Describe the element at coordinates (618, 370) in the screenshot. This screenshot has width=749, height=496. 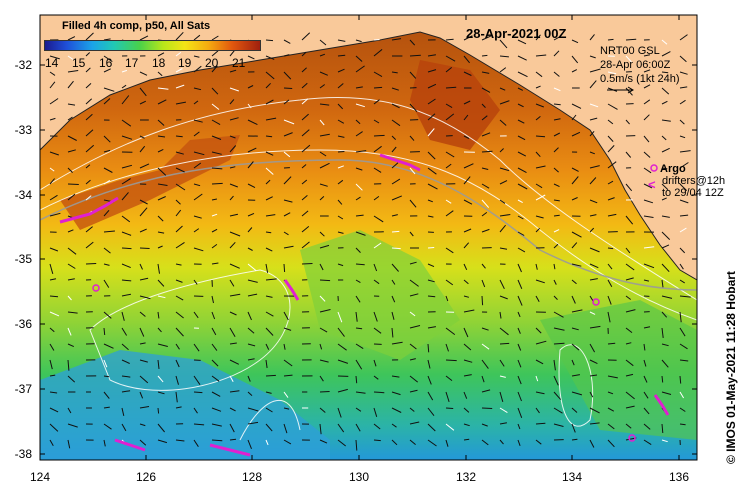
I see `green-patch-se` at that location.